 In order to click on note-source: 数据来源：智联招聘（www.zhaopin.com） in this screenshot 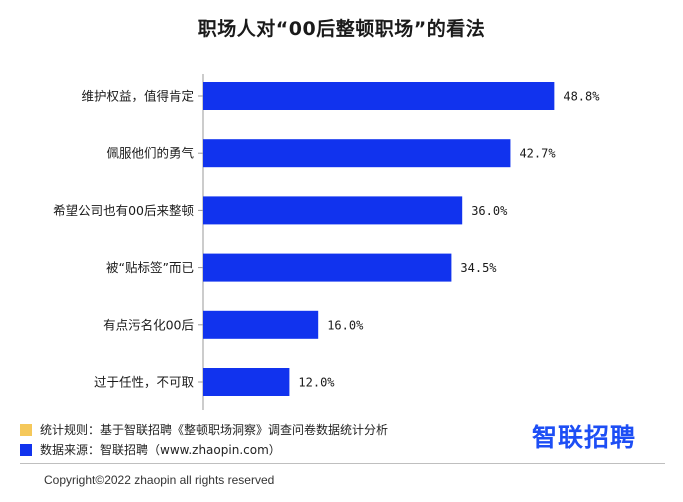, I will do `click(150, 449)`.